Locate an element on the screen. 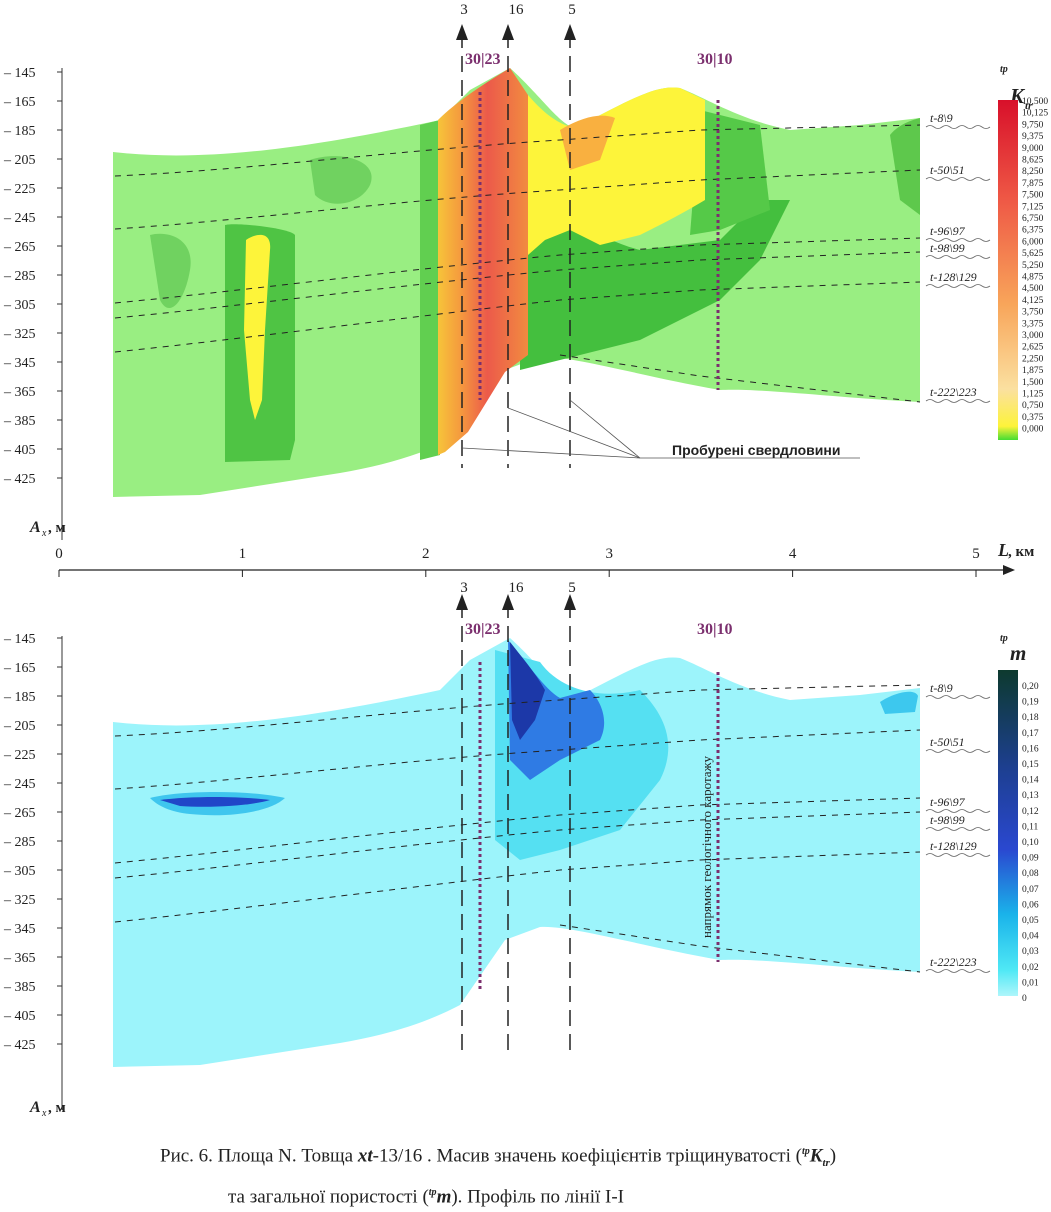 The image size is (1051, 1212). top-wells is located at coordinates (516, 250).